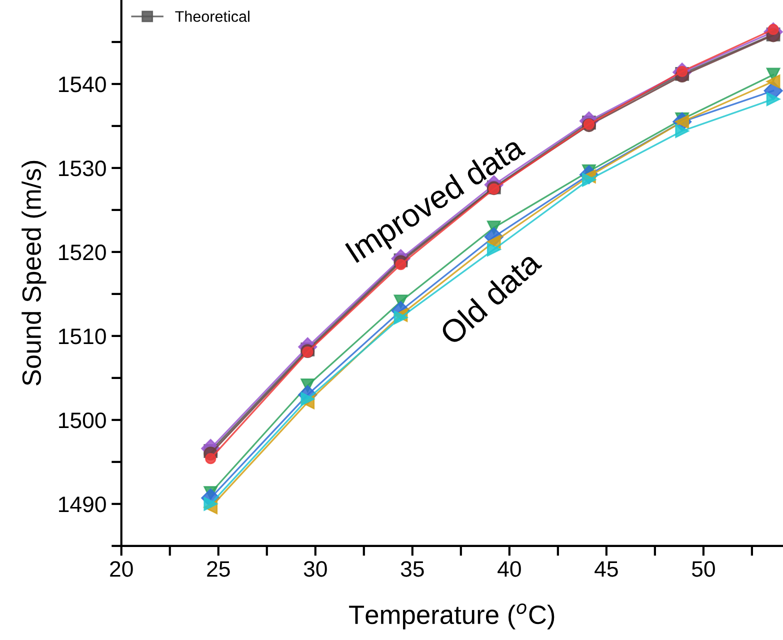 This screenshot has height=640, width=783. Describe the element at coordinates (218, 569) in the screenshot. I see `x-tick-label: 25` at that location.